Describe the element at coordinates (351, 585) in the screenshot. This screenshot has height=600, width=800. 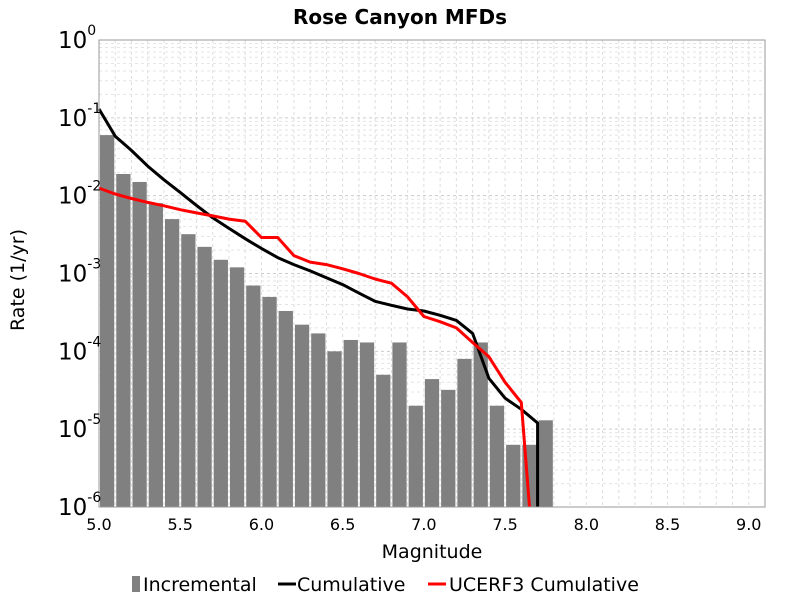
I see `legend-label-cumulative: Cumulative` at that location.